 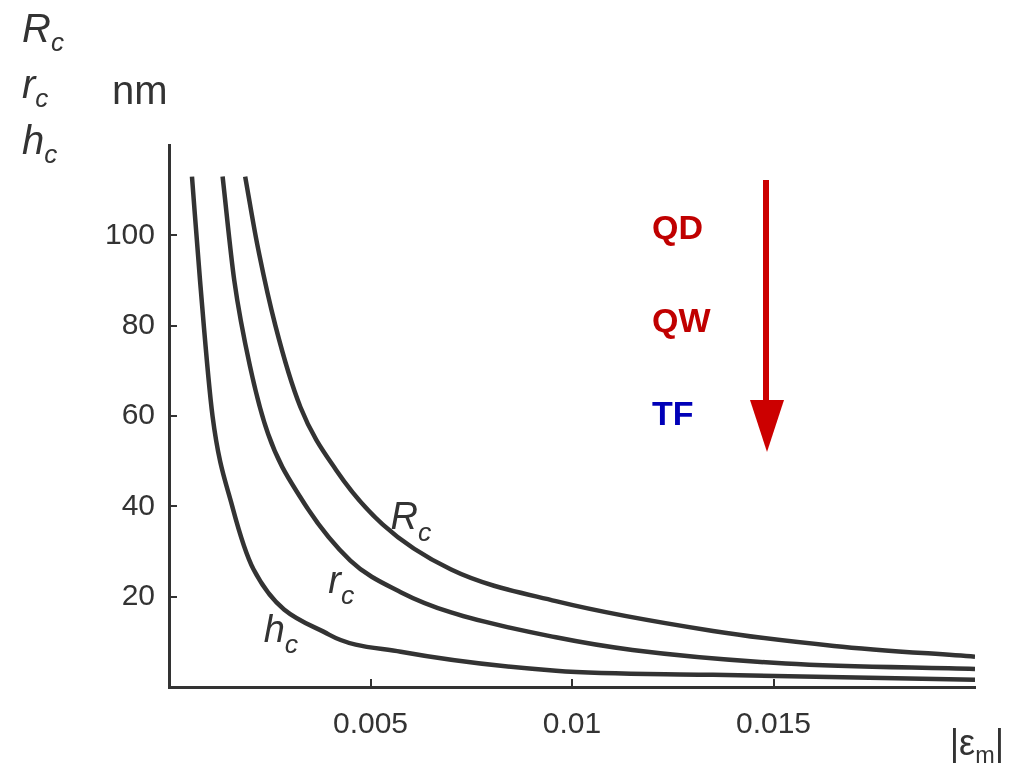 I want to click on annotation: QW, so click(x=681, y=320).